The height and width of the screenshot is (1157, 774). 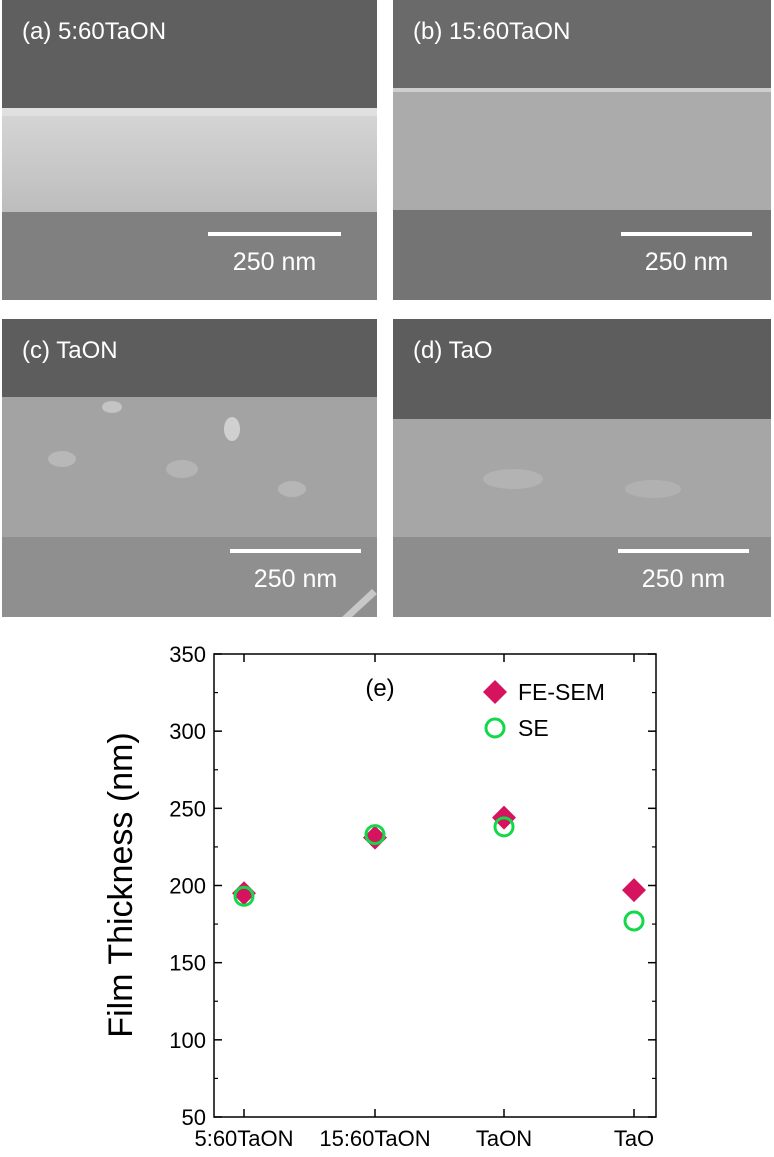 What do you see at coordinates (295, 551) in the screenshot?
I see `scale-bar-c` at bounding box center [295, 551].